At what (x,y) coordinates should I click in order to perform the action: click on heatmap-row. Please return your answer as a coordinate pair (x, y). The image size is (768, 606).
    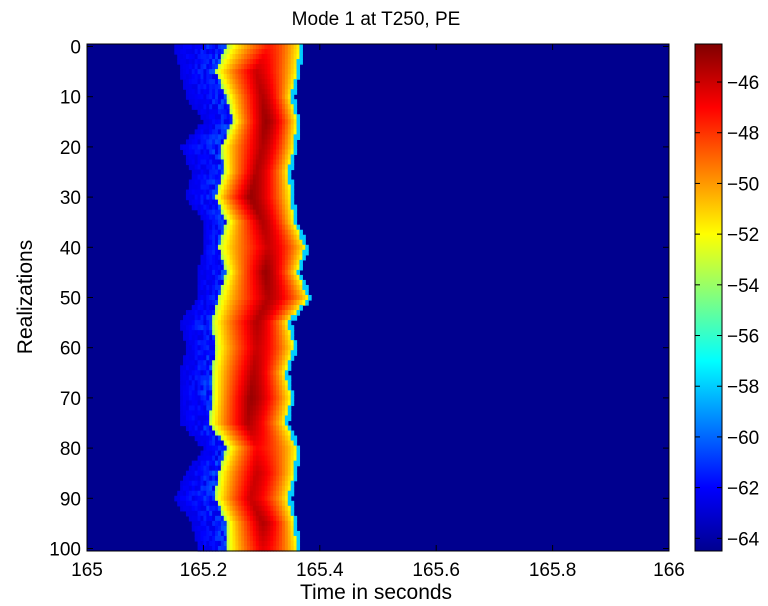
    Looking at the image, I should click on (244, 523).